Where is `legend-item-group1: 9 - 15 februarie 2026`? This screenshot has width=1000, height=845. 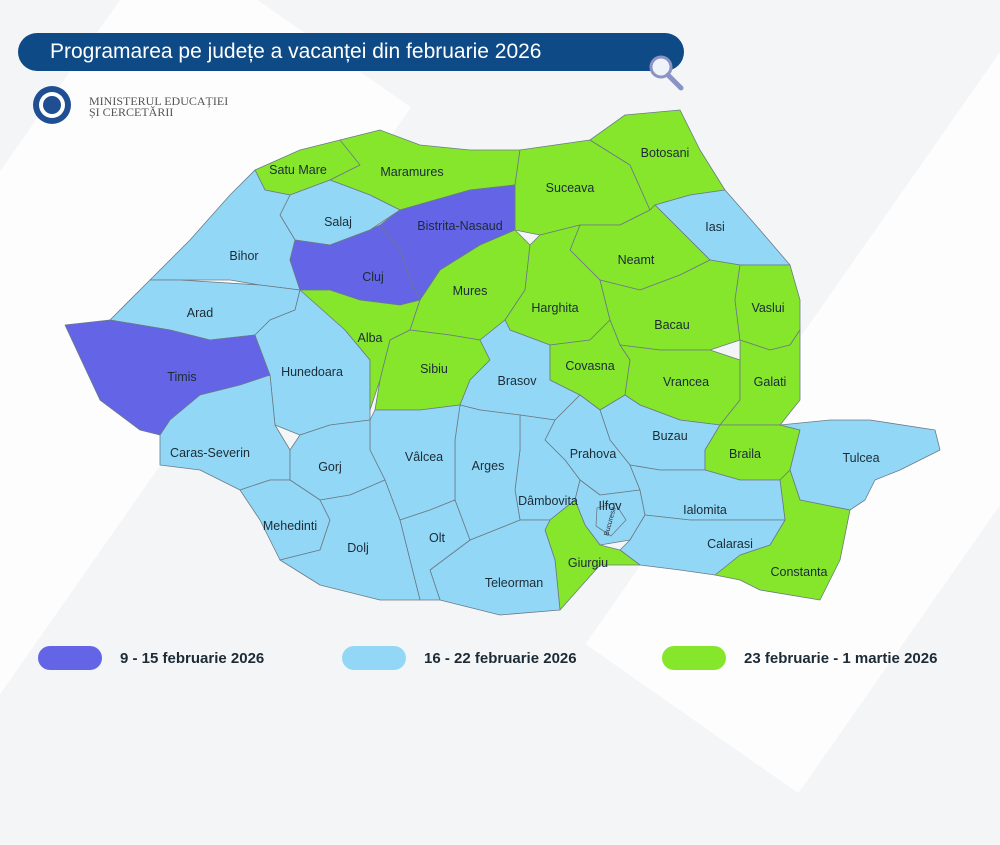
legend-item-group1: 9 - 15 februarie 2026 is located at coordinates (151, 658).